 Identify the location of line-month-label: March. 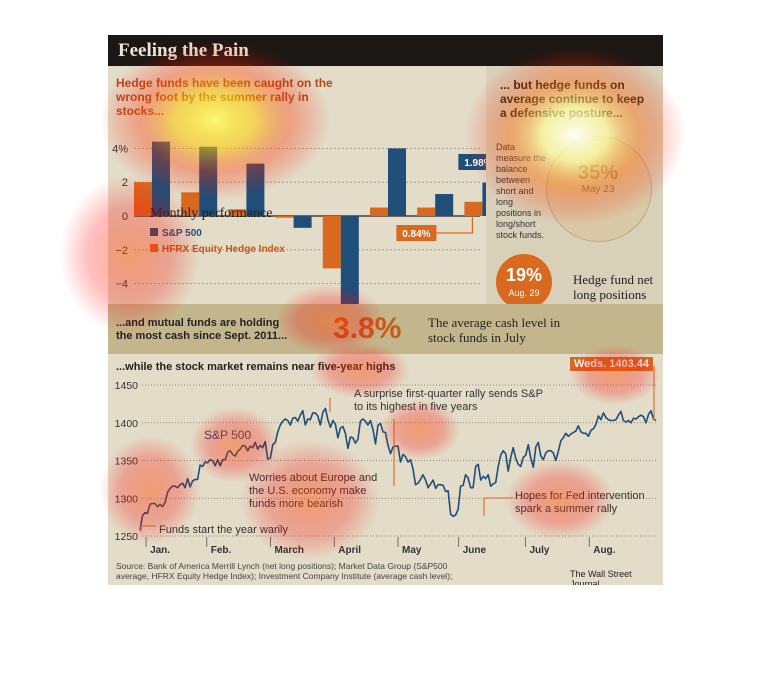
(289, 550).